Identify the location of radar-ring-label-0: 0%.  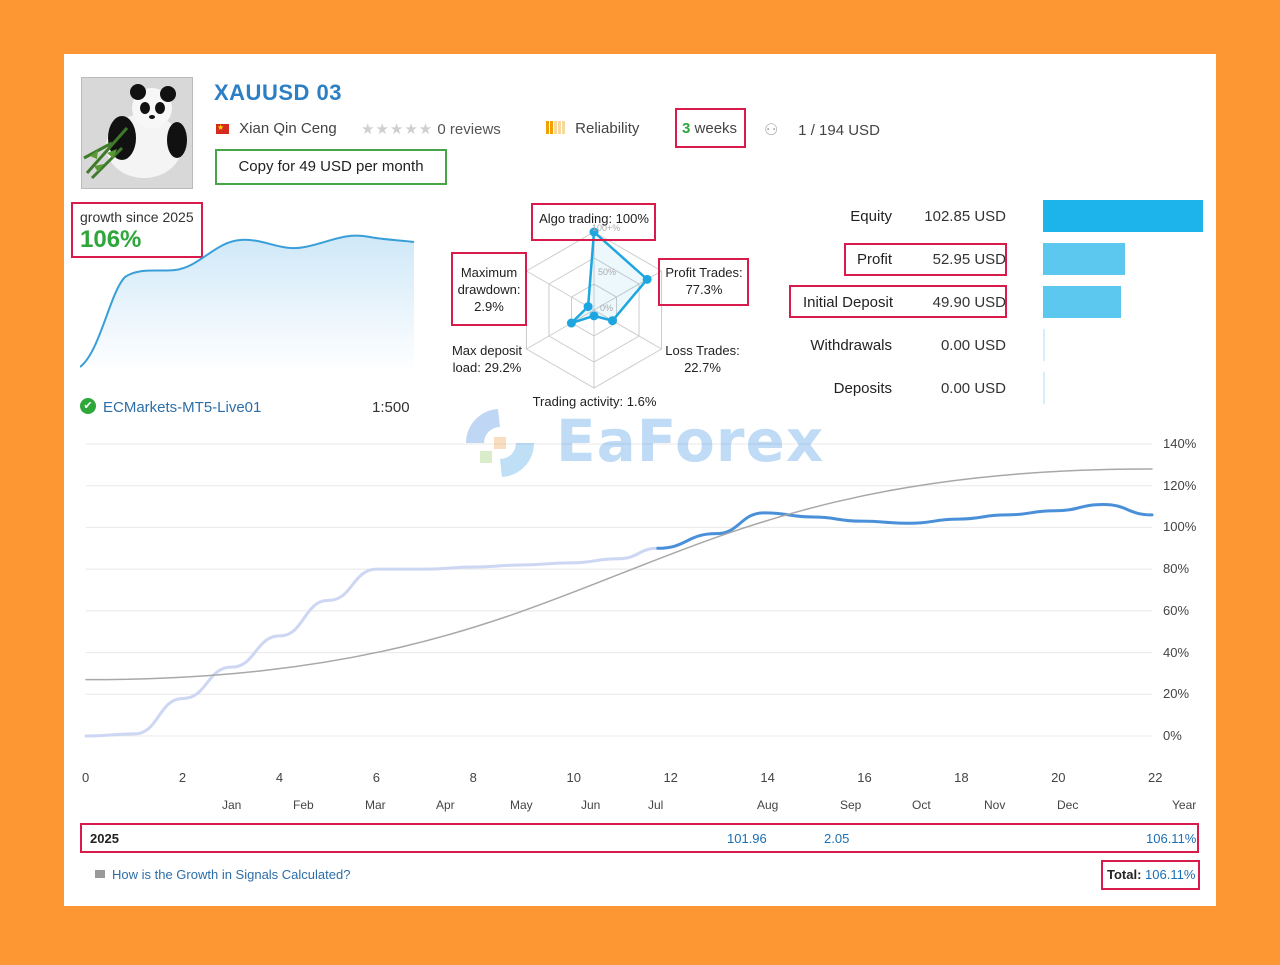
(607, 308).